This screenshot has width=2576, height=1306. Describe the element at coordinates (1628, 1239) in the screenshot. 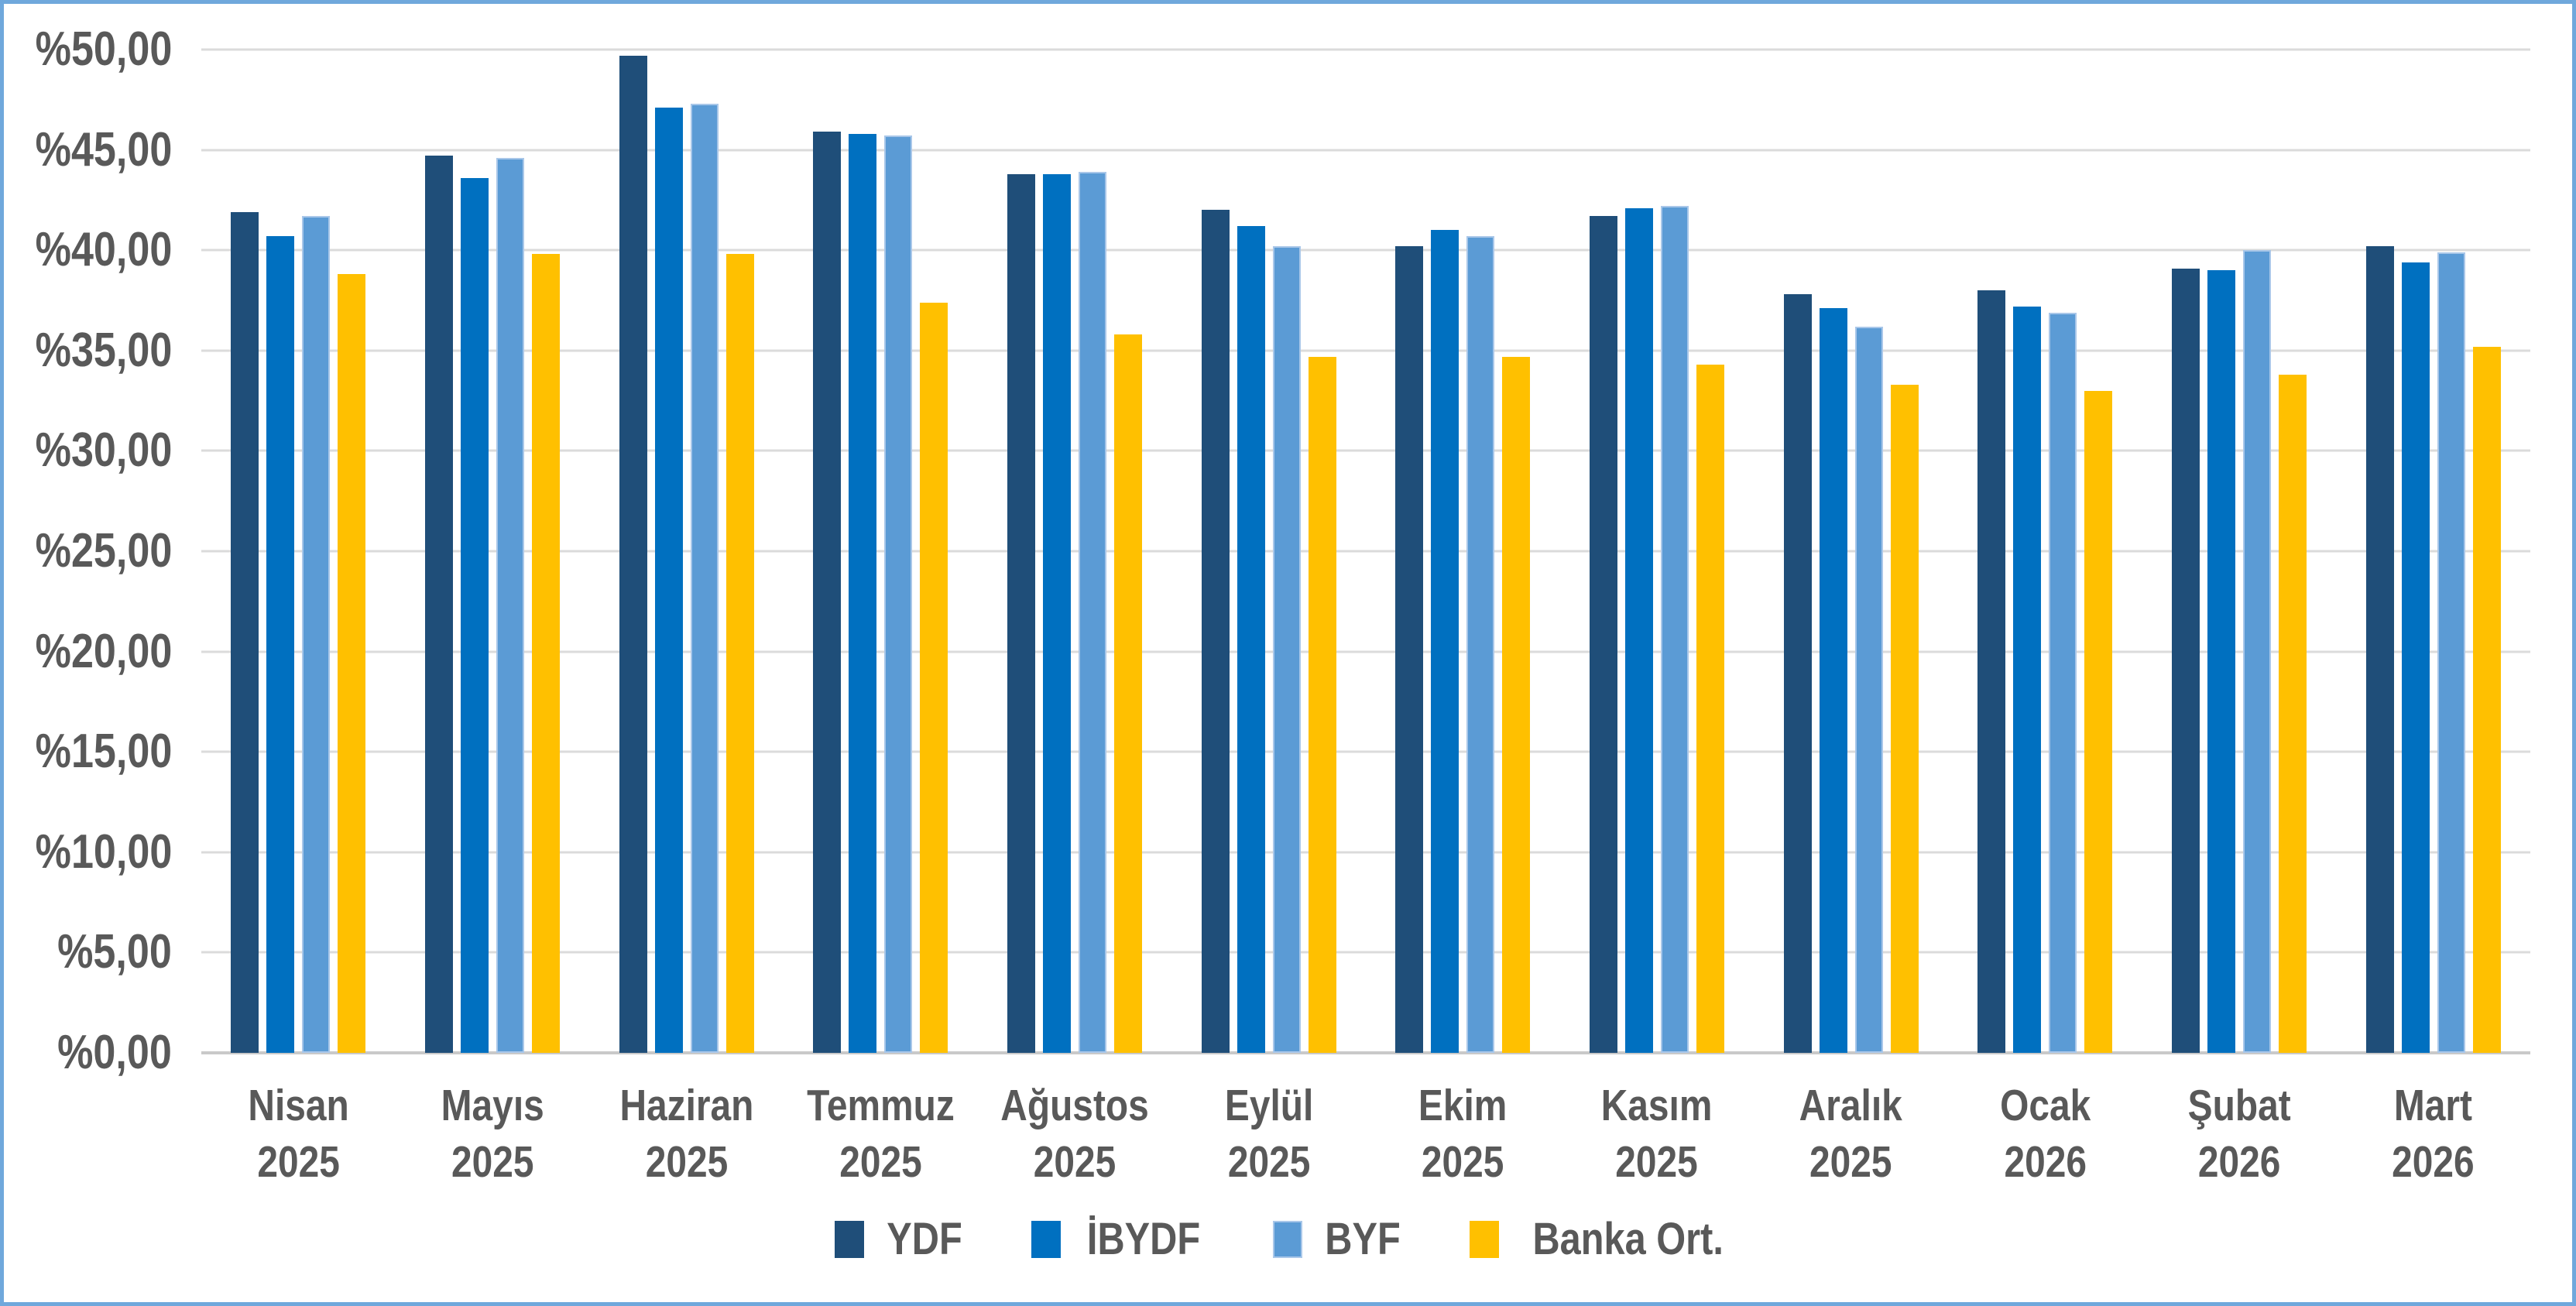

I see `legend-label-text: Banka Ort.` at that location.